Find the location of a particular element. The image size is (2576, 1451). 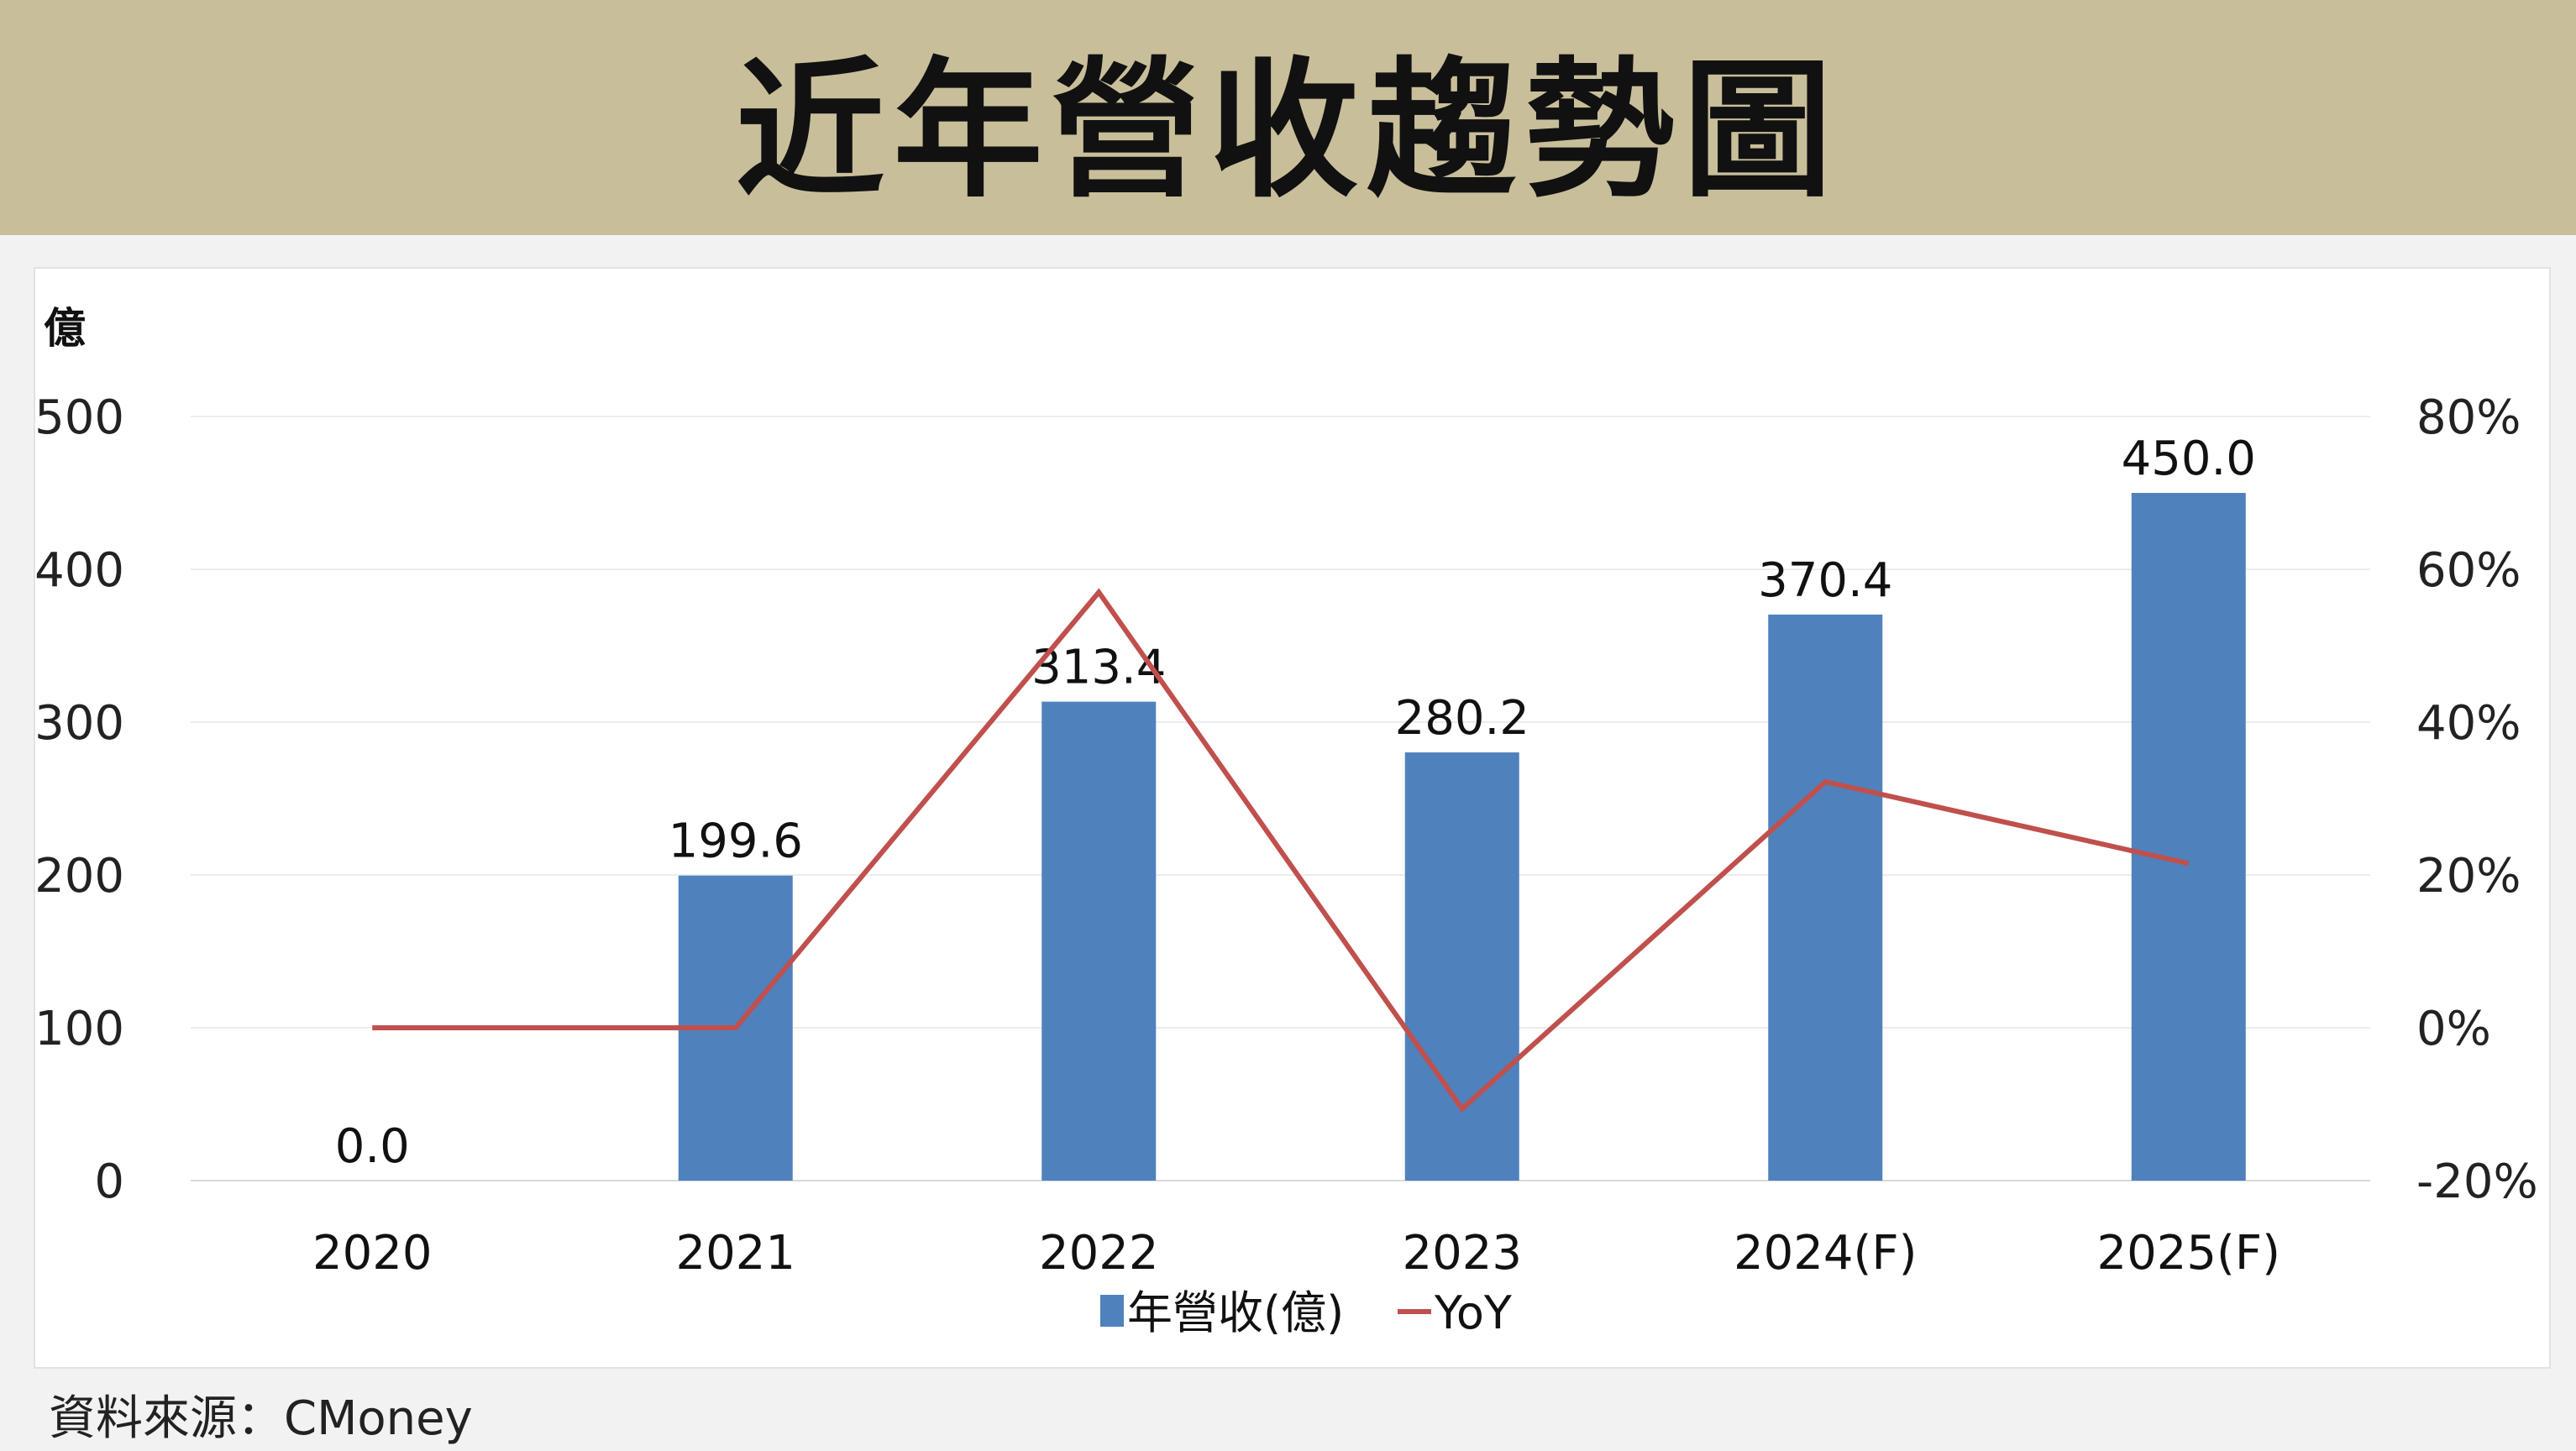

y-right-tick-label: 40% is located at coordinates (2468, 723).